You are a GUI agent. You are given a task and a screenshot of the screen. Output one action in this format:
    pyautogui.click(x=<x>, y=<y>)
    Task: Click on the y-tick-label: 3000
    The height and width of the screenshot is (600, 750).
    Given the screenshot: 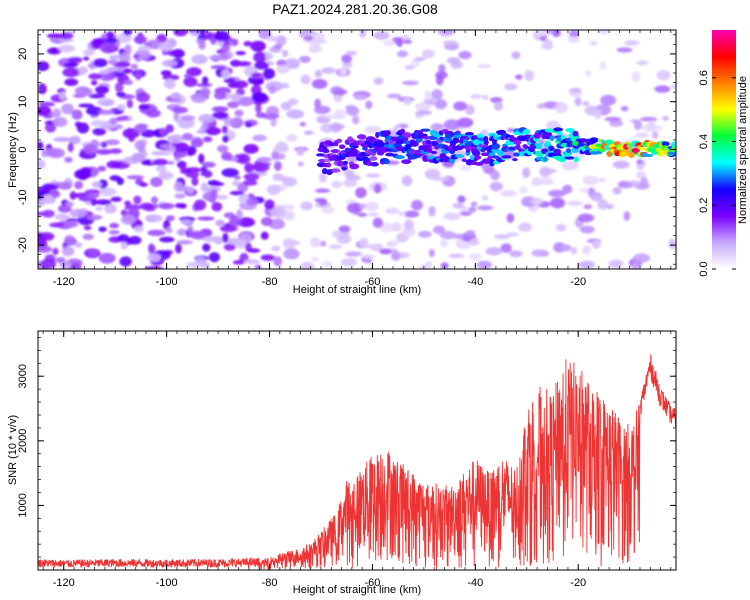 What is the action you would take?
    pyautogui.click(x=23, y=376)
    